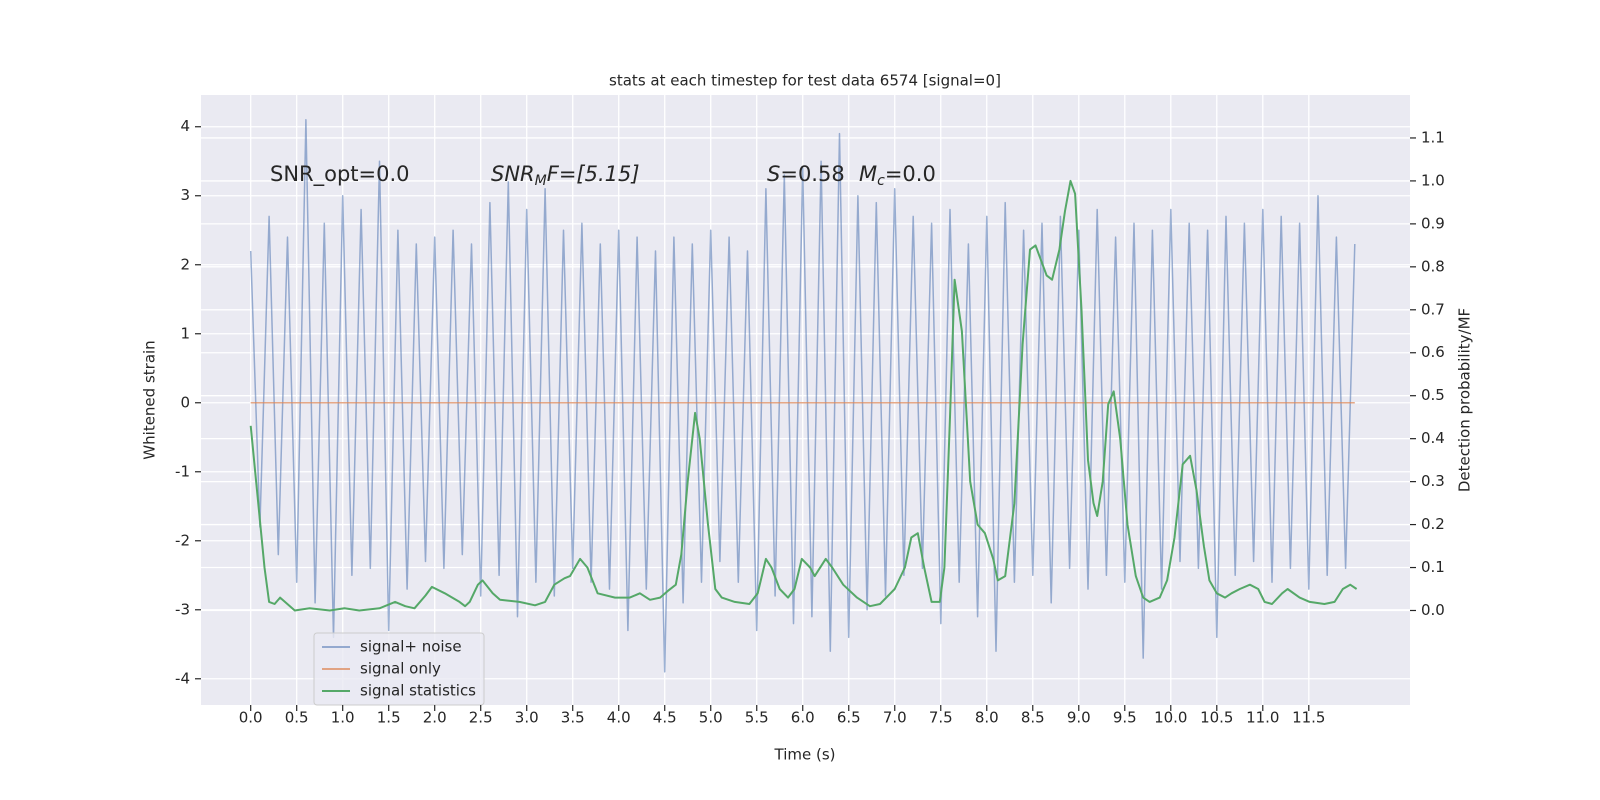 Image resolution: width=1600 pixels, height=800 pixels. I want to click on x-tick-label: 9.5, so click(1125, 718).